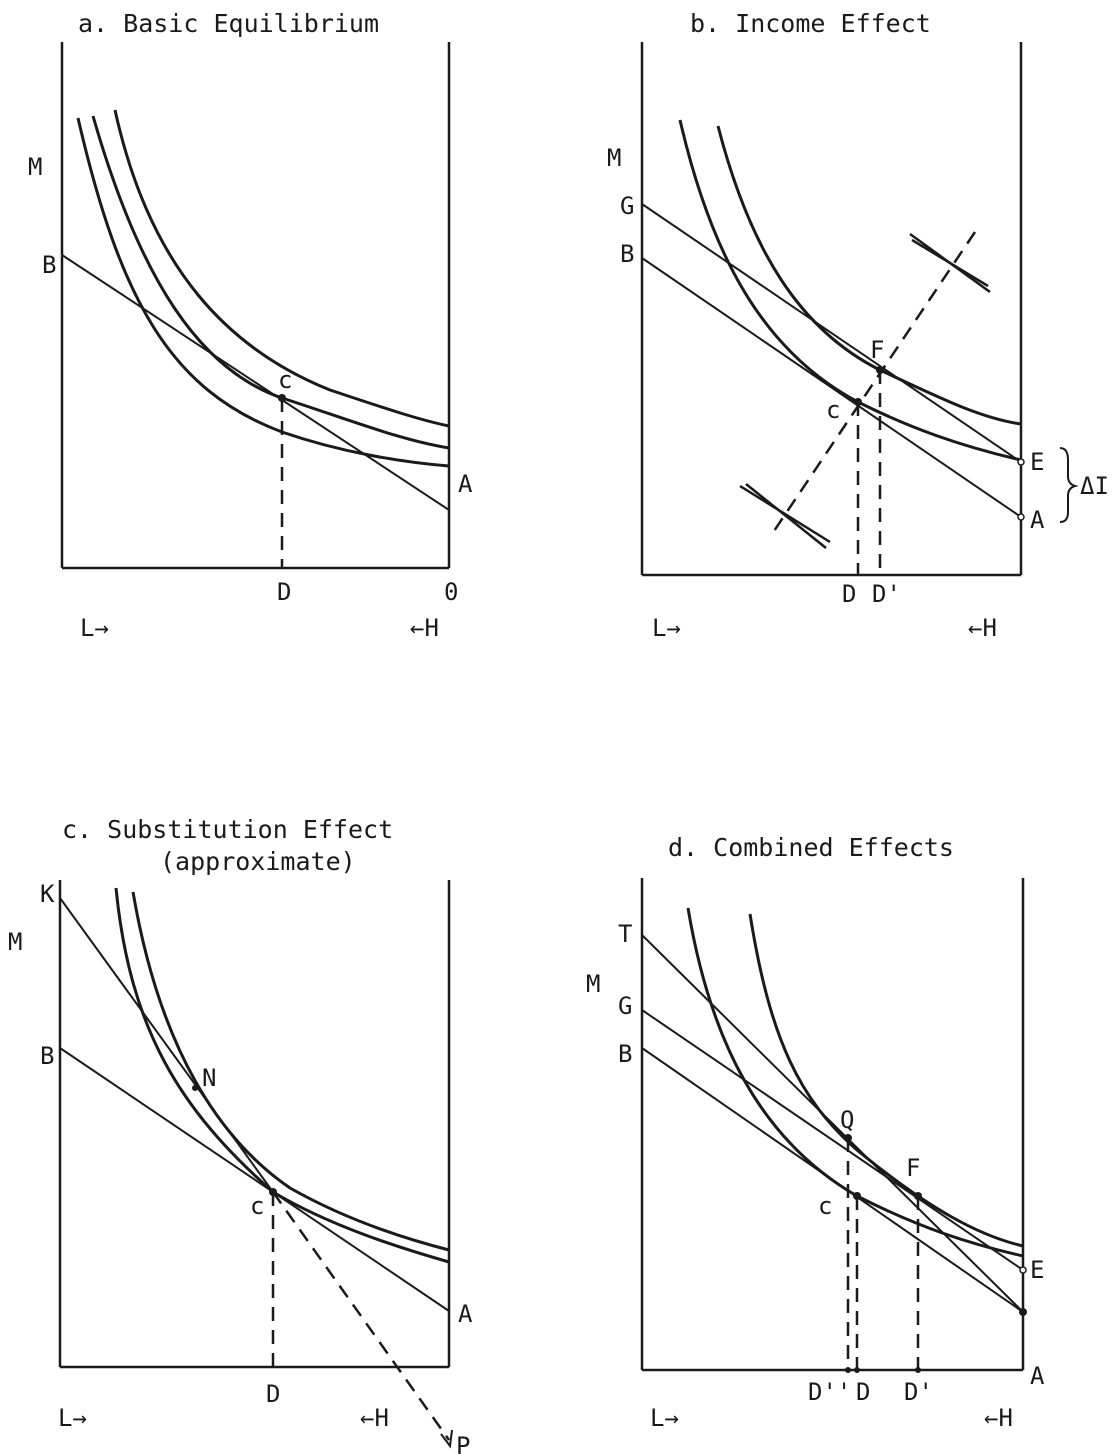 This screenshot has height=1454, width=1118. I want to click on panel-c-budget-line-kn, so click(166, 1045).